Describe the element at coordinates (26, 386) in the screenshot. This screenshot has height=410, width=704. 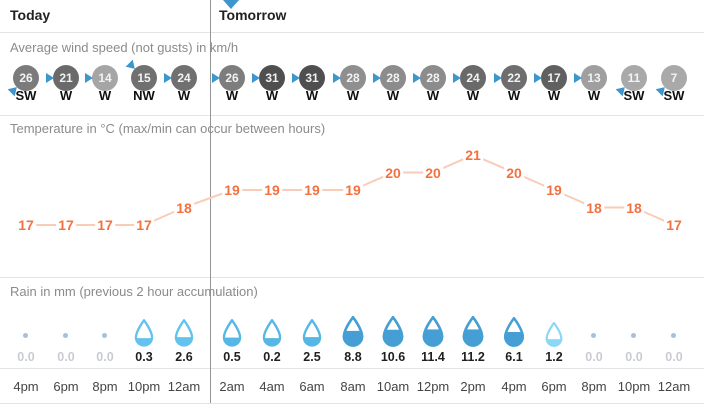
I see `time-label: 4pm` at that location.